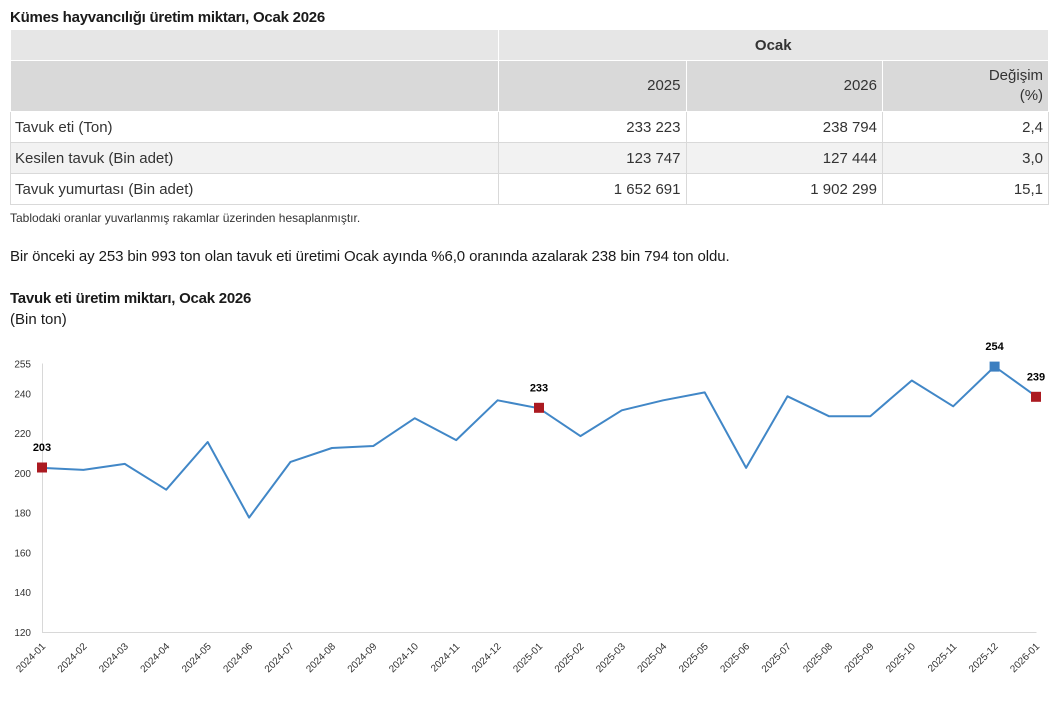  What do you see at coordinates (694, 658) in the screenshot?
I see `svg-text: 2025-05` at bounding box center [694, 658].